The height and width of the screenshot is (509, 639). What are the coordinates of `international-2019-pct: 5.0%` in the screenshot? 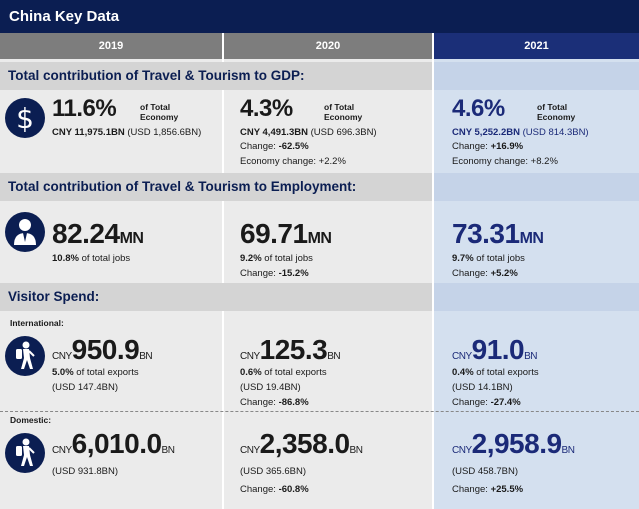 It's located at (63, 372).